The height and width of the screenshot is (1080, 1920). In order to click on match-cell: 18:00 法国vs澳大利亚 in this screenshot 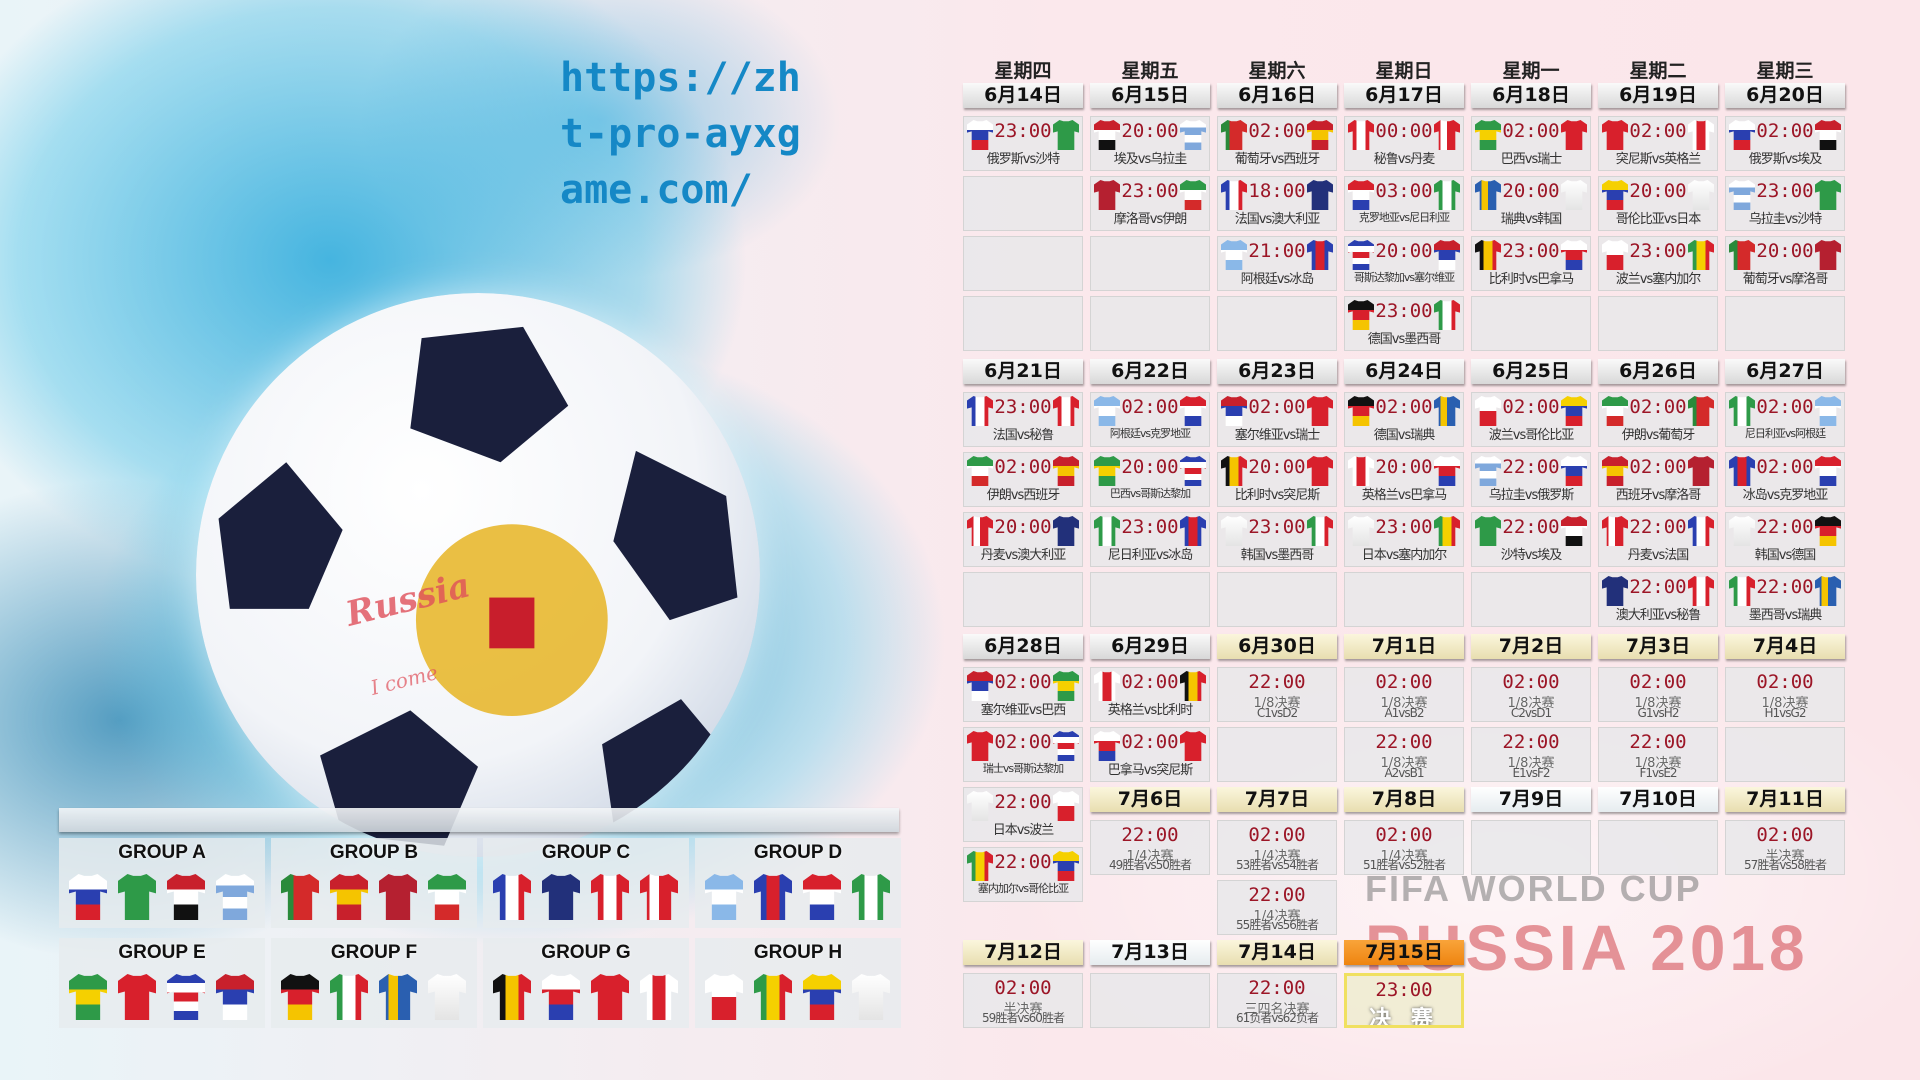, I will do `click(1277, 203)`.